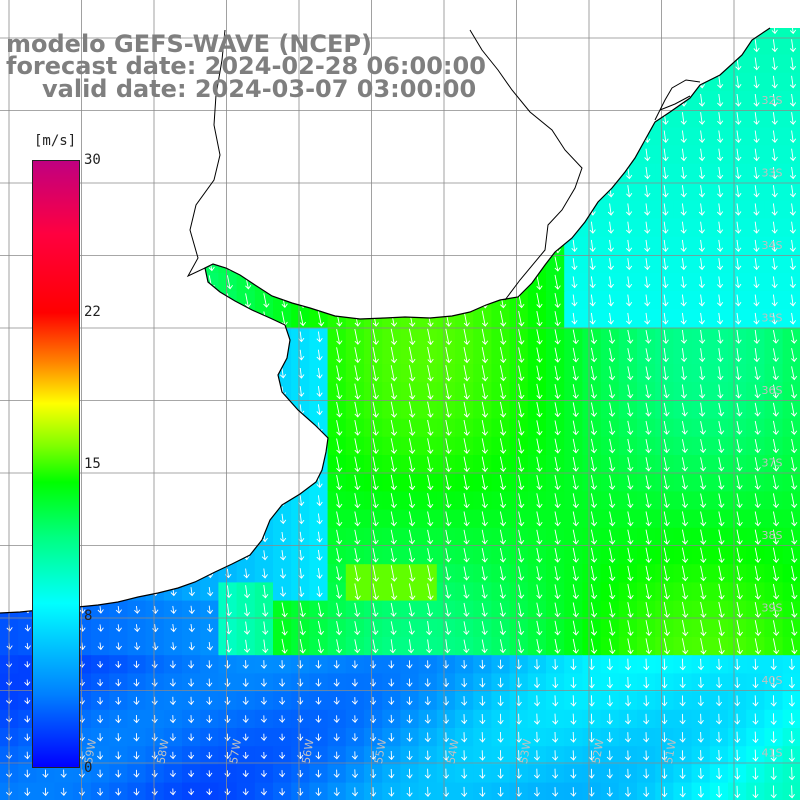 The image size is (800, 800). What do you see at coordinates (772, 318) in the screenshot?
I see `lat-label: 35S` at bounding box center [772, 318].